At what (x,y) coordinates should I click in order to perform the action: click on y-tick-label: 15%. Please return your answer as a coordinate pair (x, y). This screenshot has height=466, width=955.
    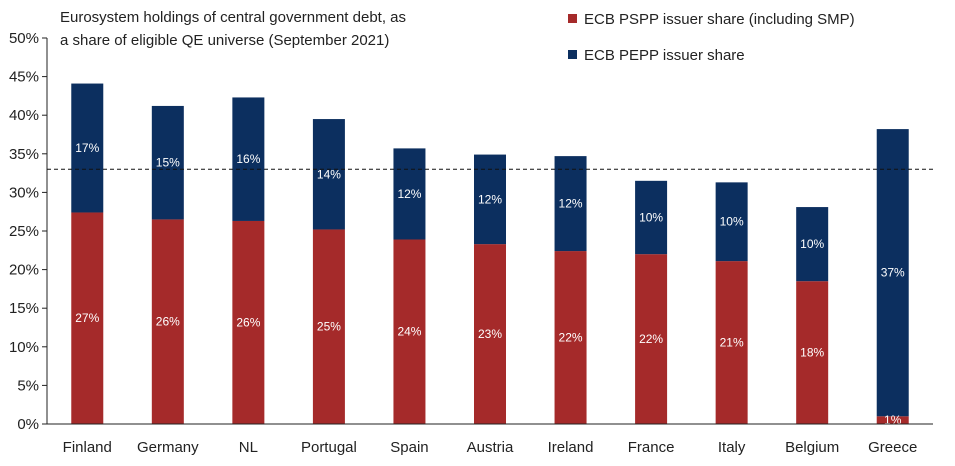
    Looking at the image, I should click on (24, 308).